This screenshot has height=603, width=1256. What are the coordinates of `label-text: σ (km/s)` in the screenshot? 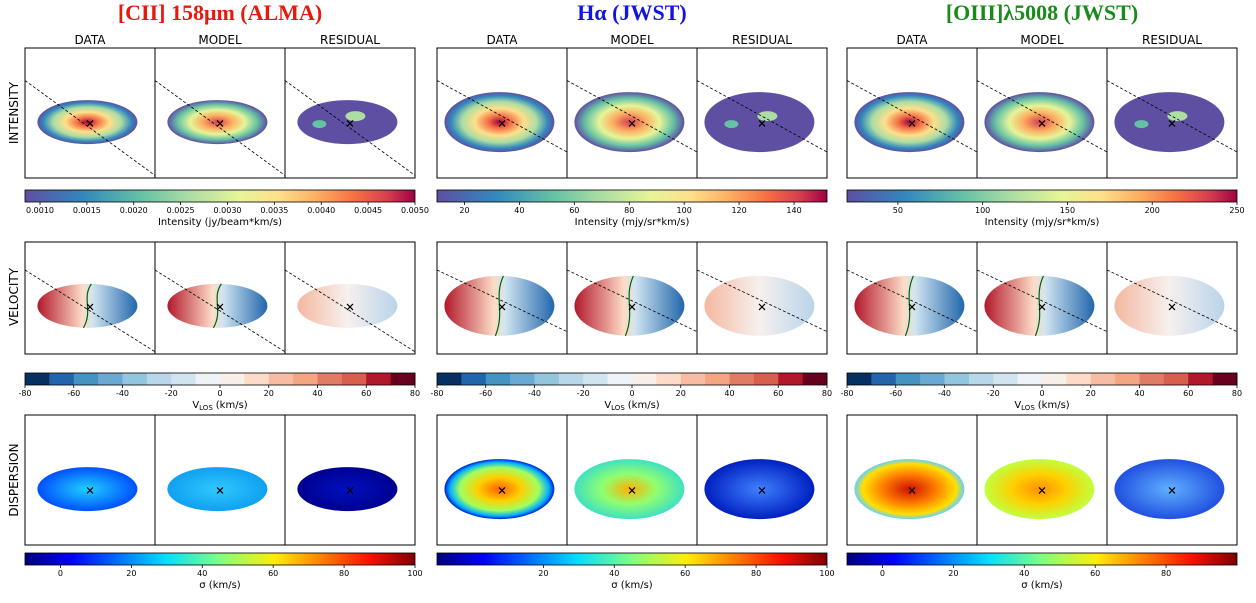 It's located at (632, 585).